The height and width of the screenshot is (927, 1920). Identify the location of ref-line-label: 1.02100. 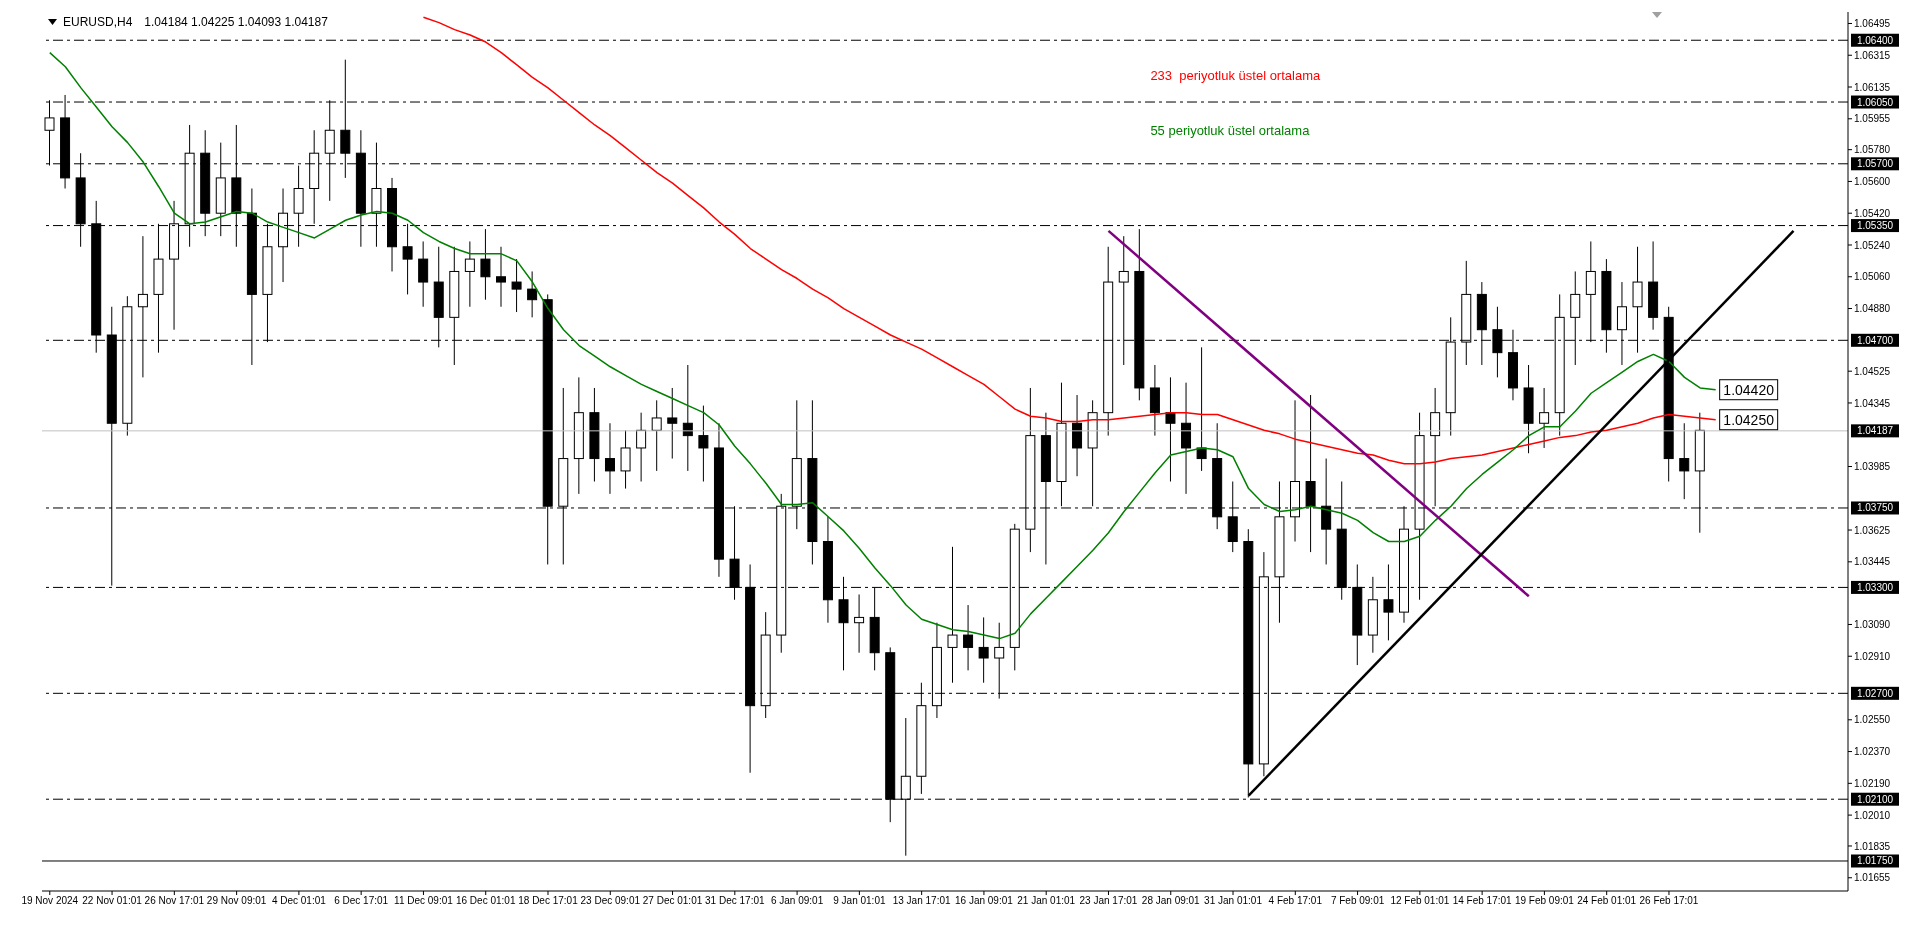
(1875, 799).